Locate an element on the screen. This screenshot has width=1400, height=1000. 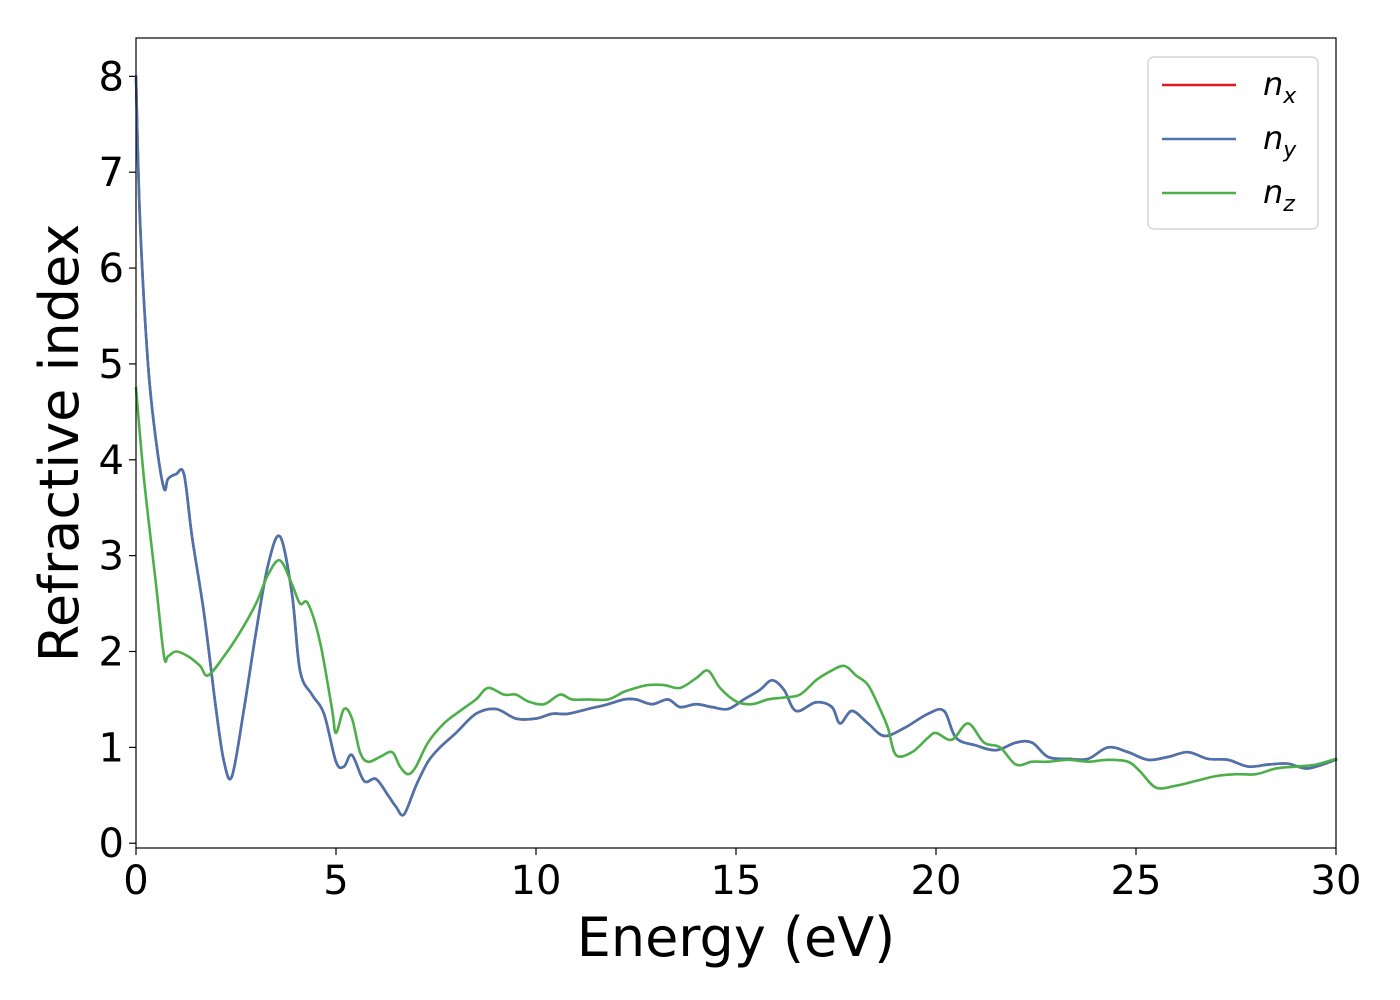
y-tick-label: 7 is located at coordinates (111, 173).